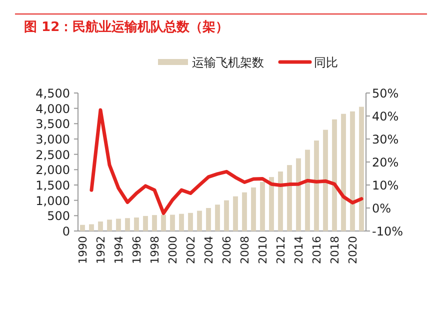 This screenshot has width=432, height=326. Describe the element at coordinates (173, 250) in the screenshot. I see `x-tick-label: 2000` at that location.